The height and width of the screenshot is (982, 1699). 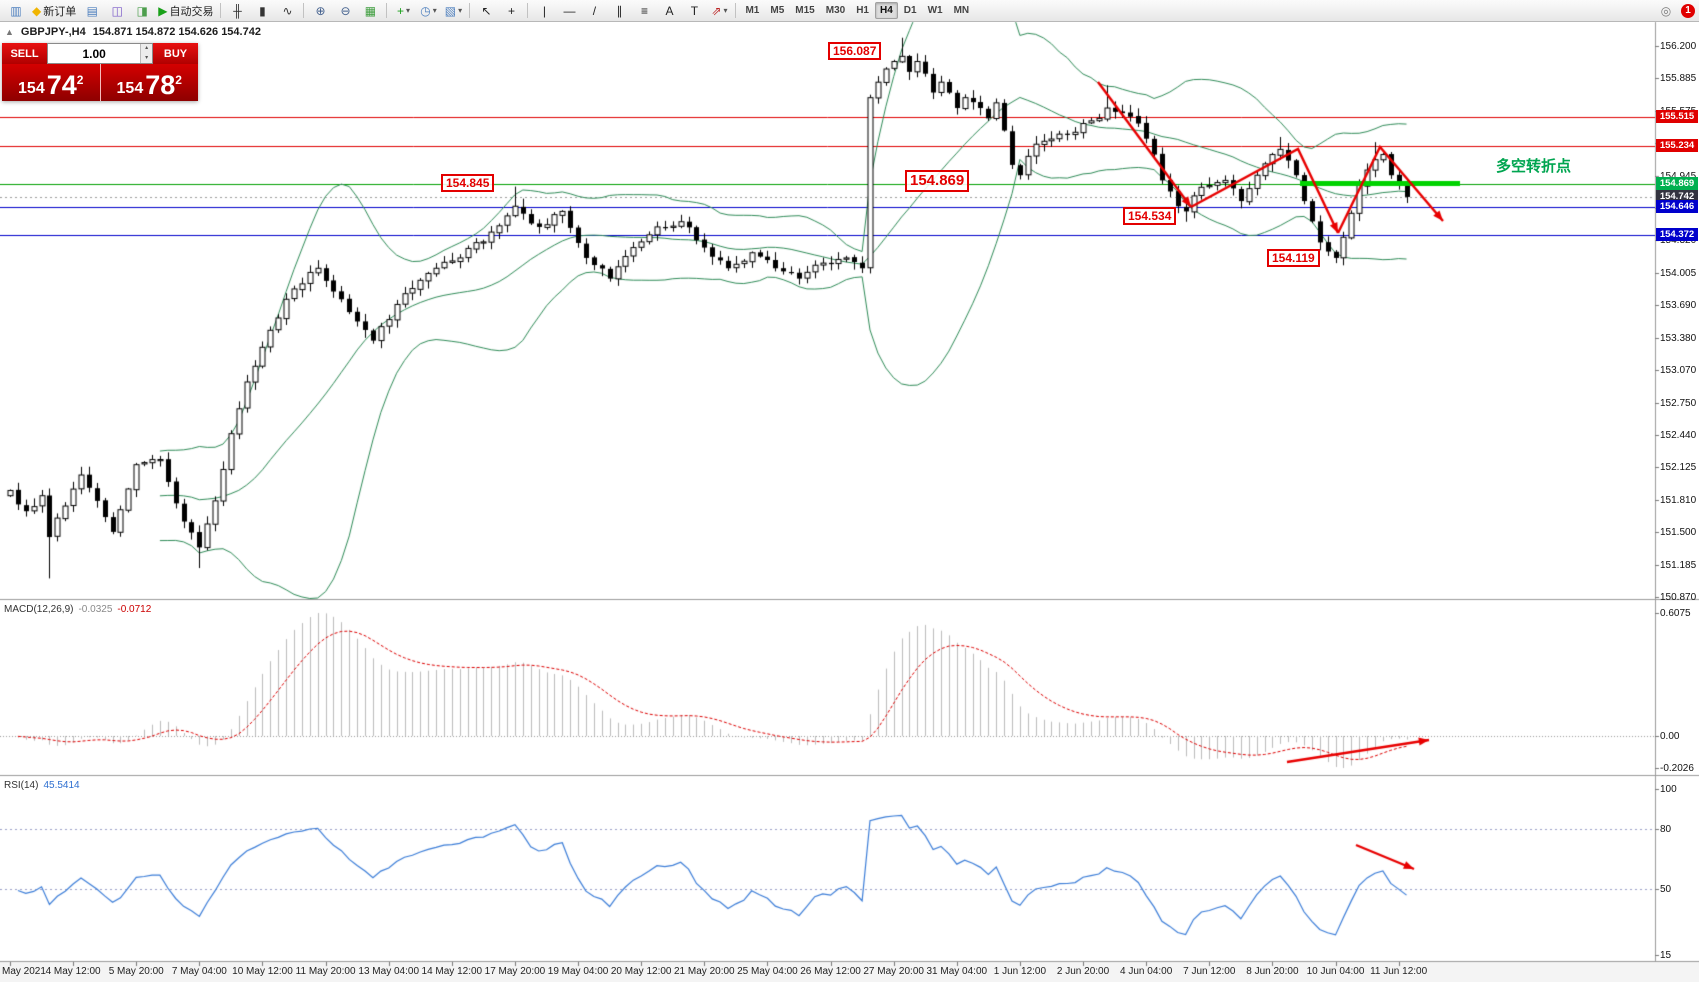 I want to click on label-button: T, so click(x=694, y=11).